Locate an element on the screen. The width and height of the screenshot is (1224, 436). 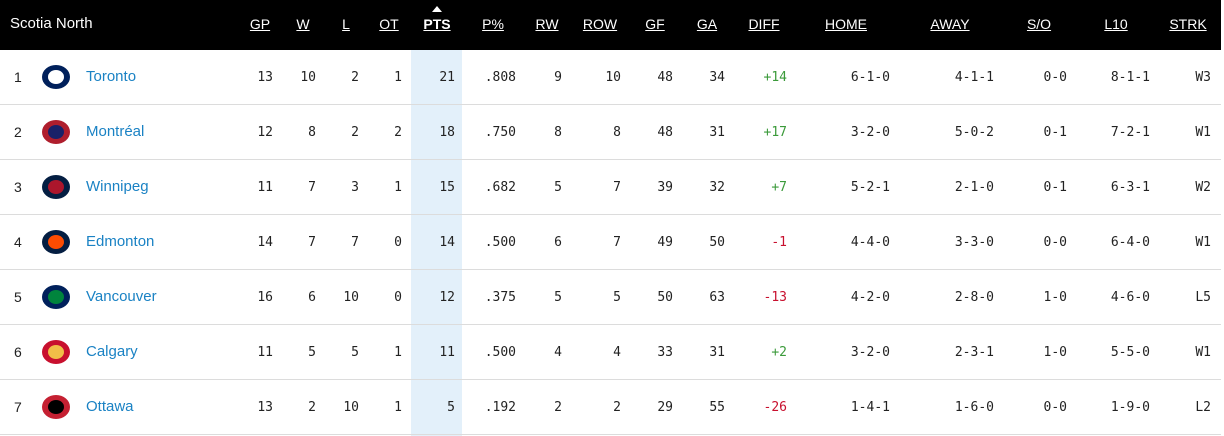
column-header: RW is located at coordinates (547, 24).